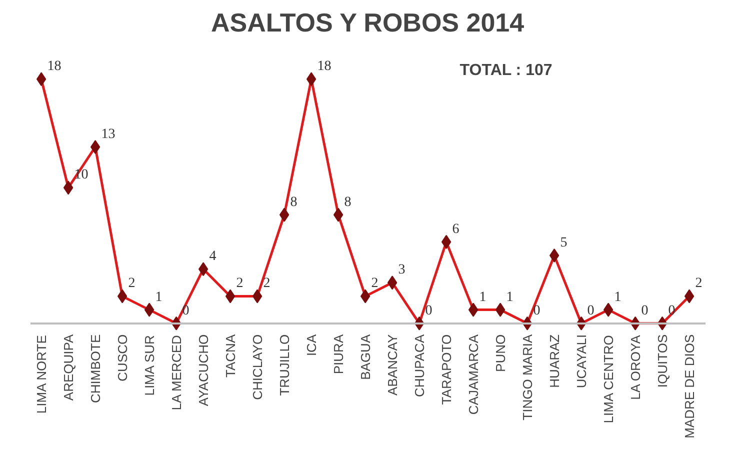 This screenshot has height=463, width=745. I want to click on x-tick-label: BAGUA, so click(365, 357).